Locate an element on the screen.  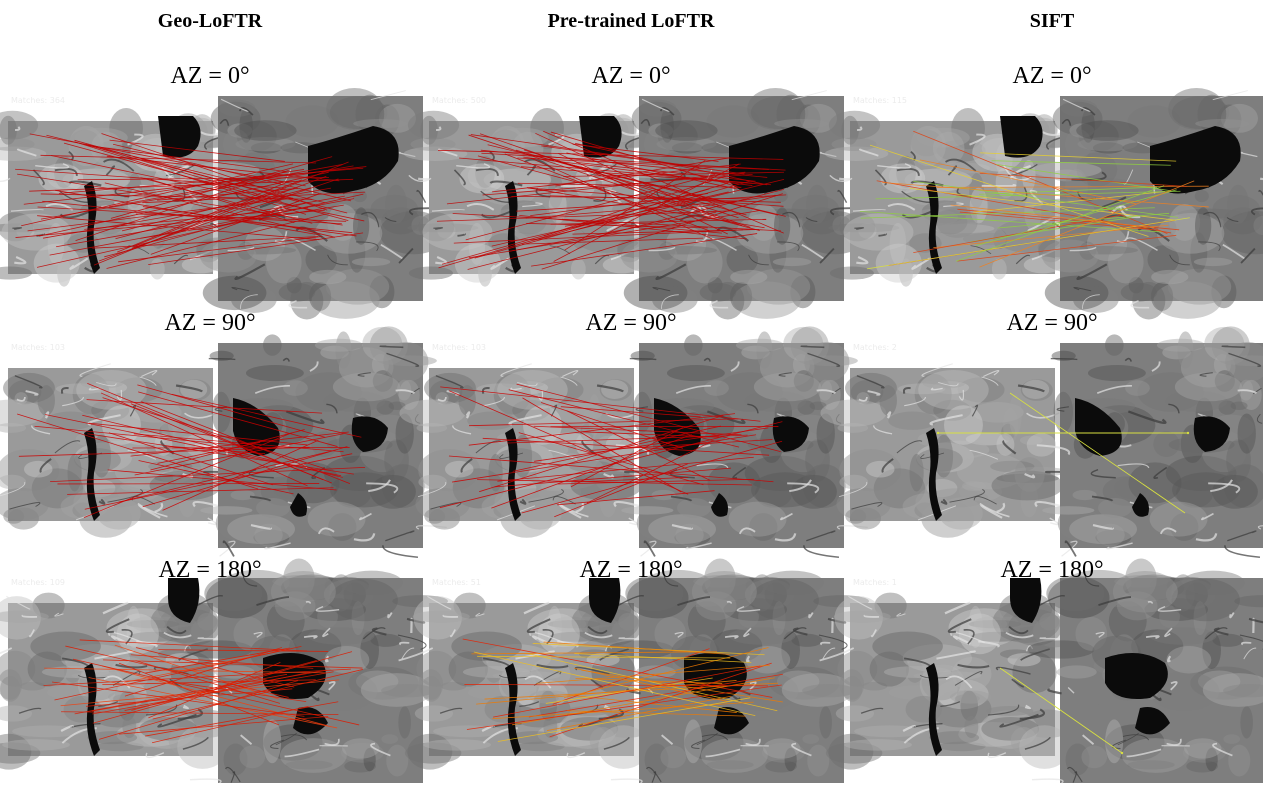
panel-sift-az90: Matches: 2 is located at coordinates (1041, 442).